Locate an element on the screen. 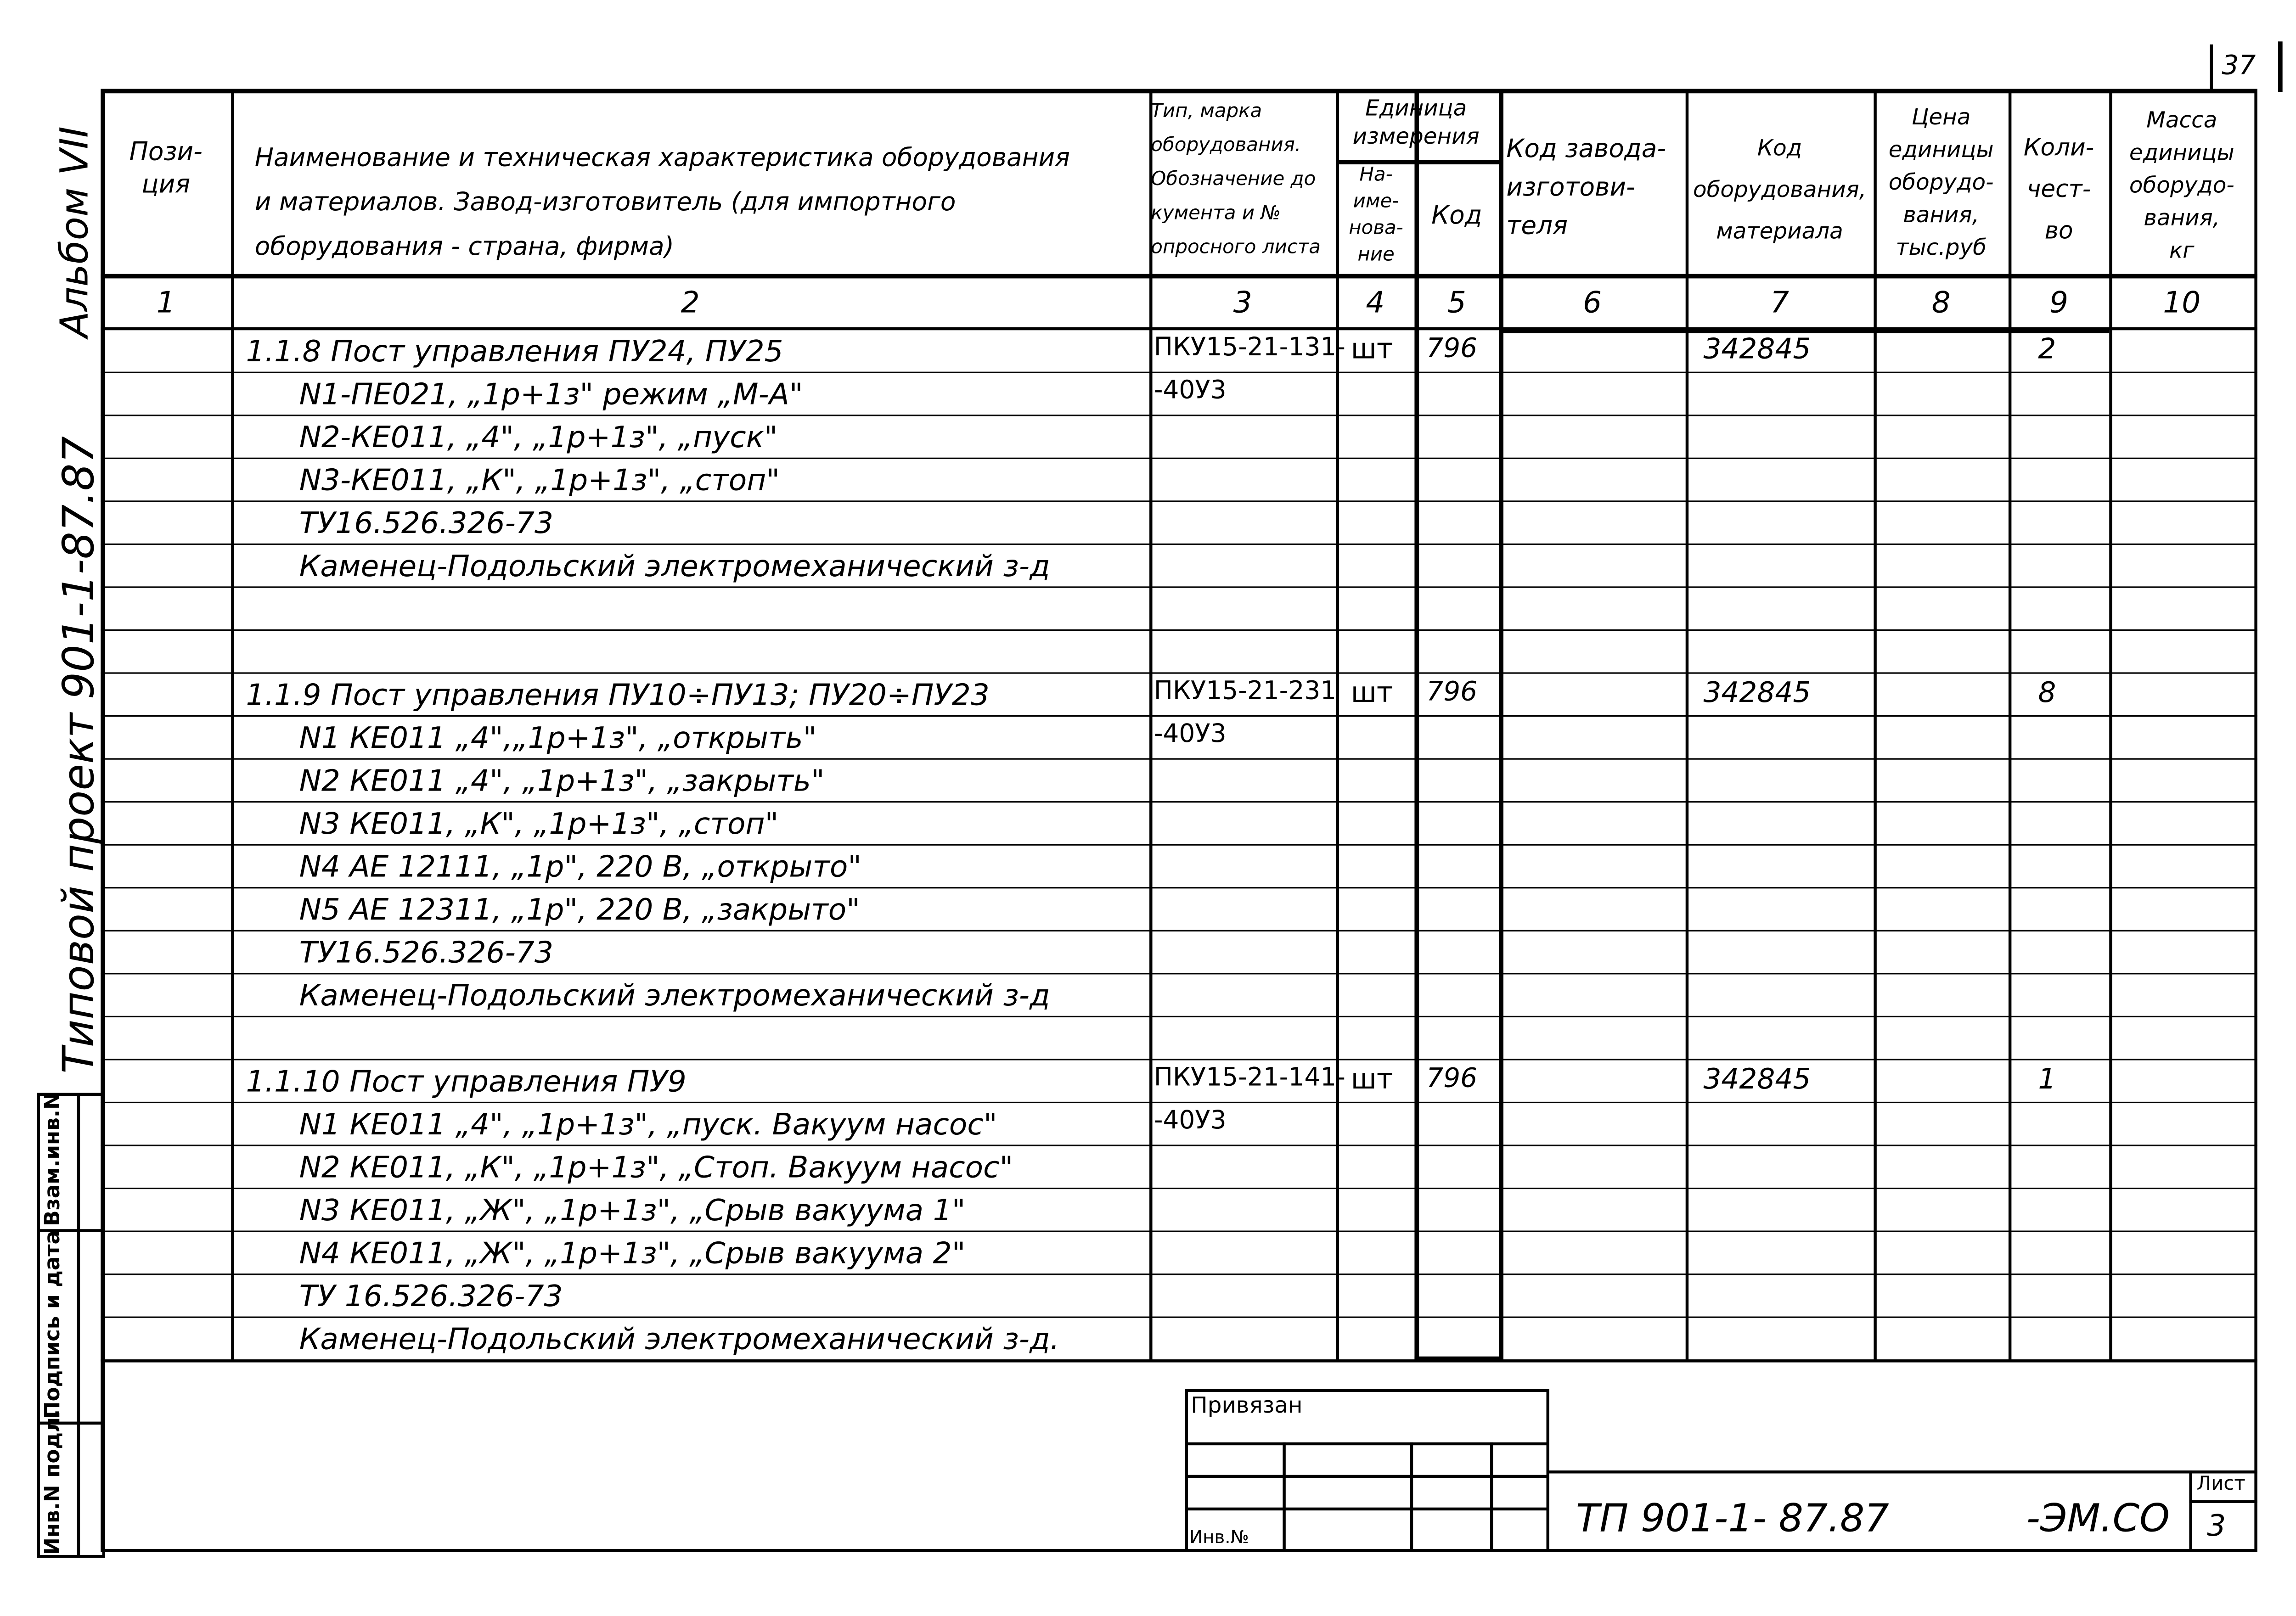 This screenshot has height=1616, width=2296. column-number: 3 is located at coordinates (1242, 302).